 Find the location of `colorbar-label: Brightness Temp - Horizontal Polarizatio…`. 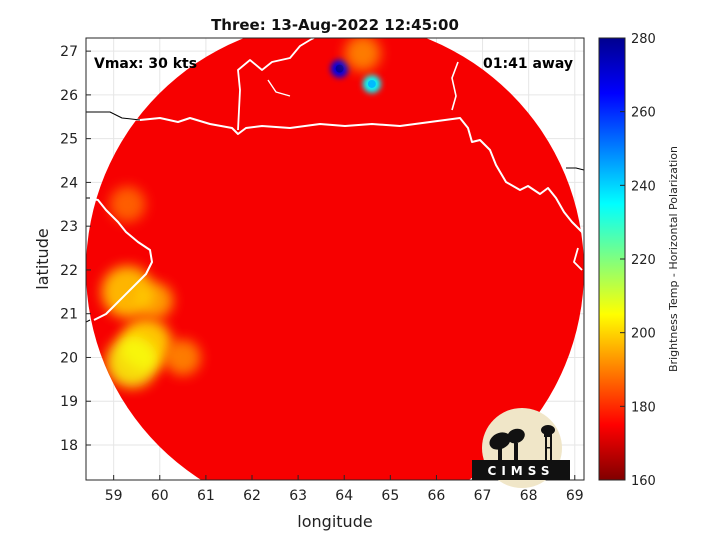

colorbar-label: Brightness Temp - Horizontal Polarizatio… is located at coordinates (673, 259).